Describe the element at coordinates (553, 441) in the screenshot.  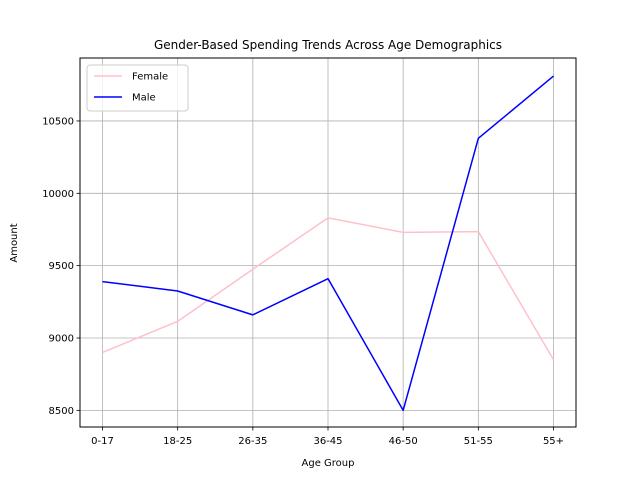
I see `x-tick-label: 55+` at that location.